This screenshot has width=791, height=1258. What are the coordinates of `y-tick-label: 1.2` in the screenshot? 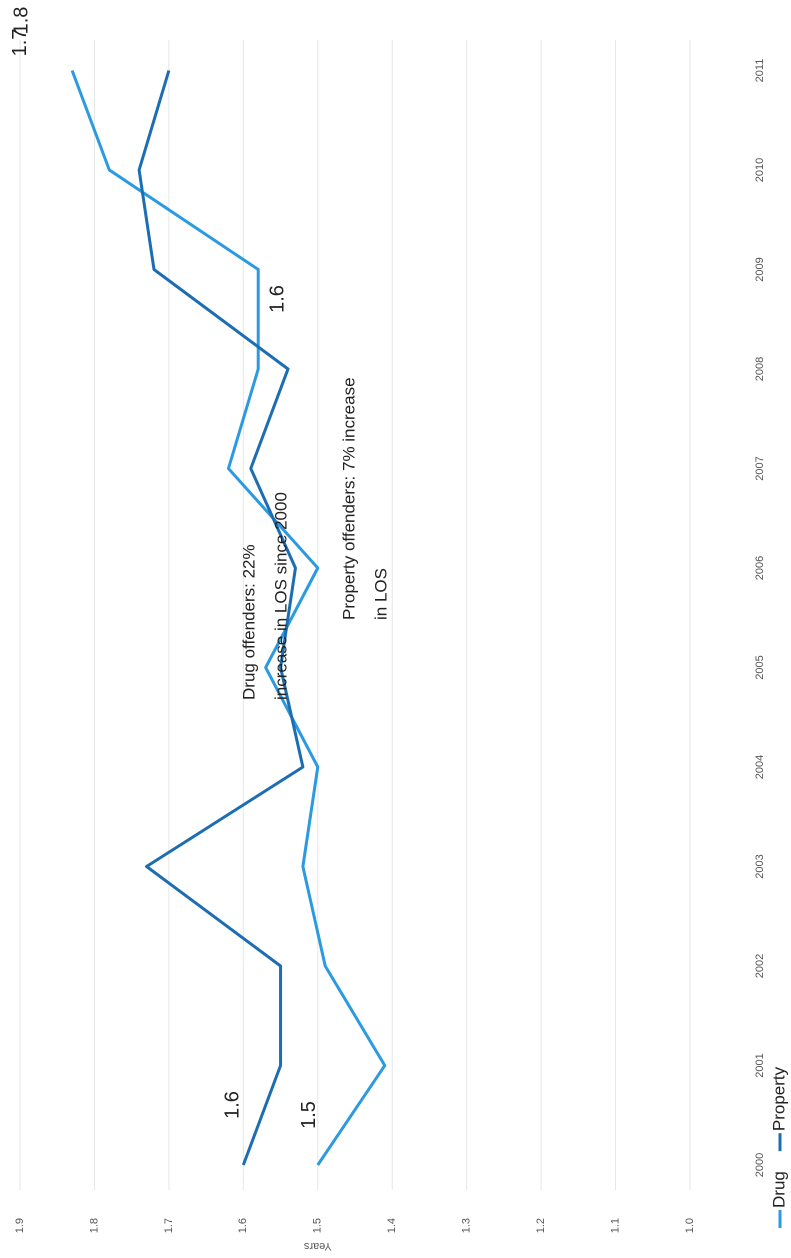 It's located at (541, 1225).